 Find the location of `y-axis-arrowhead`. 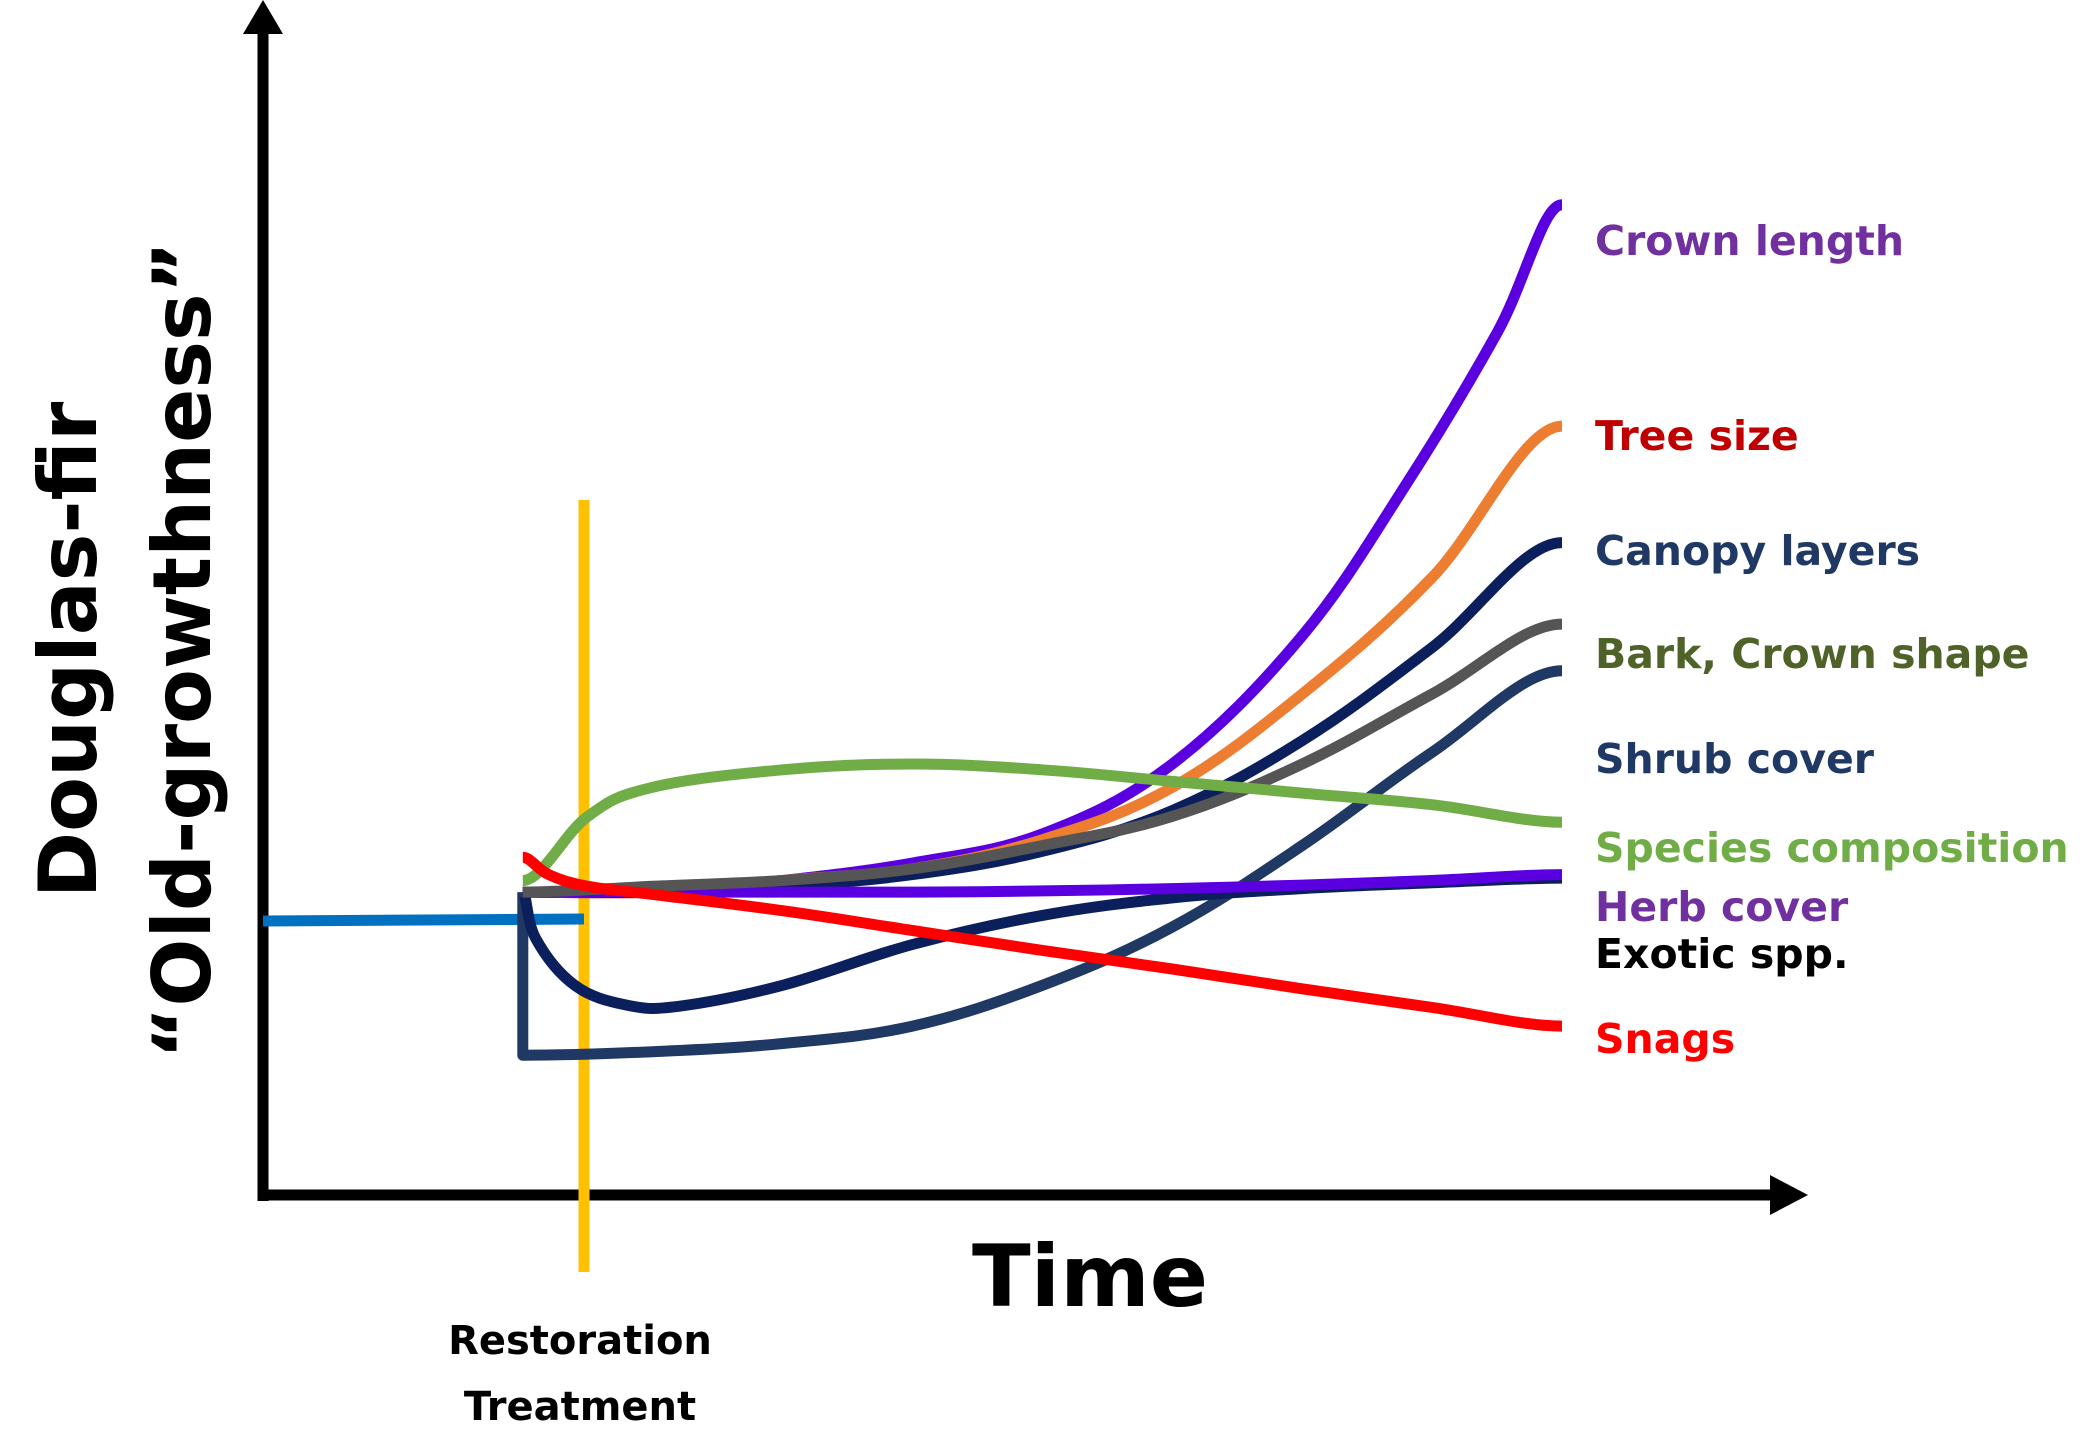

y-axis-arrowhead is located at coordinates (263, 17).